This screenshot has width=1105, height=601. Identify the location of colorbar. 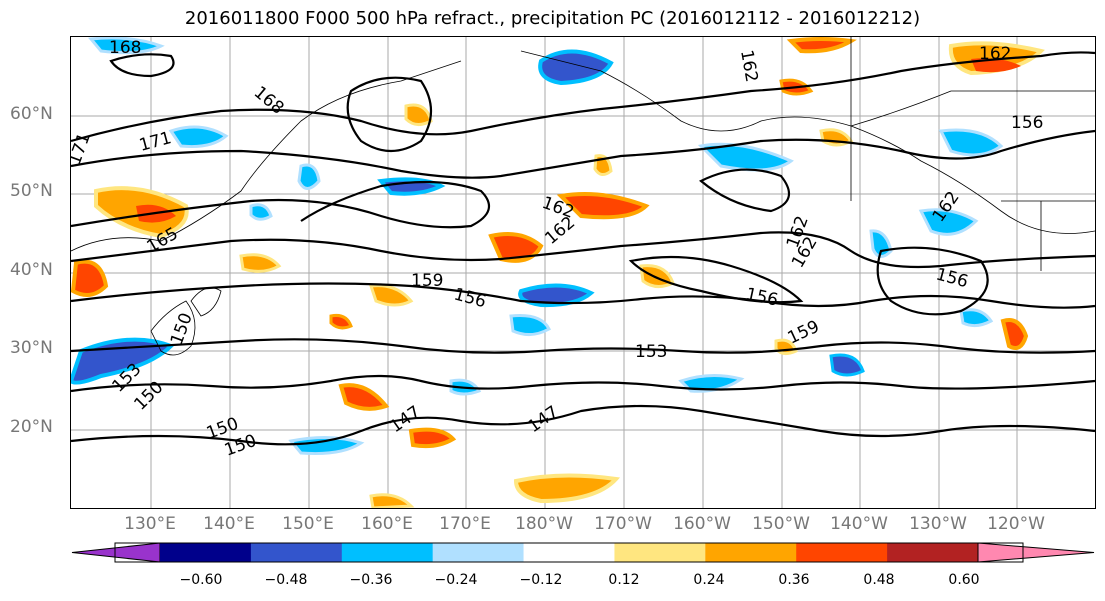
(583, 552).